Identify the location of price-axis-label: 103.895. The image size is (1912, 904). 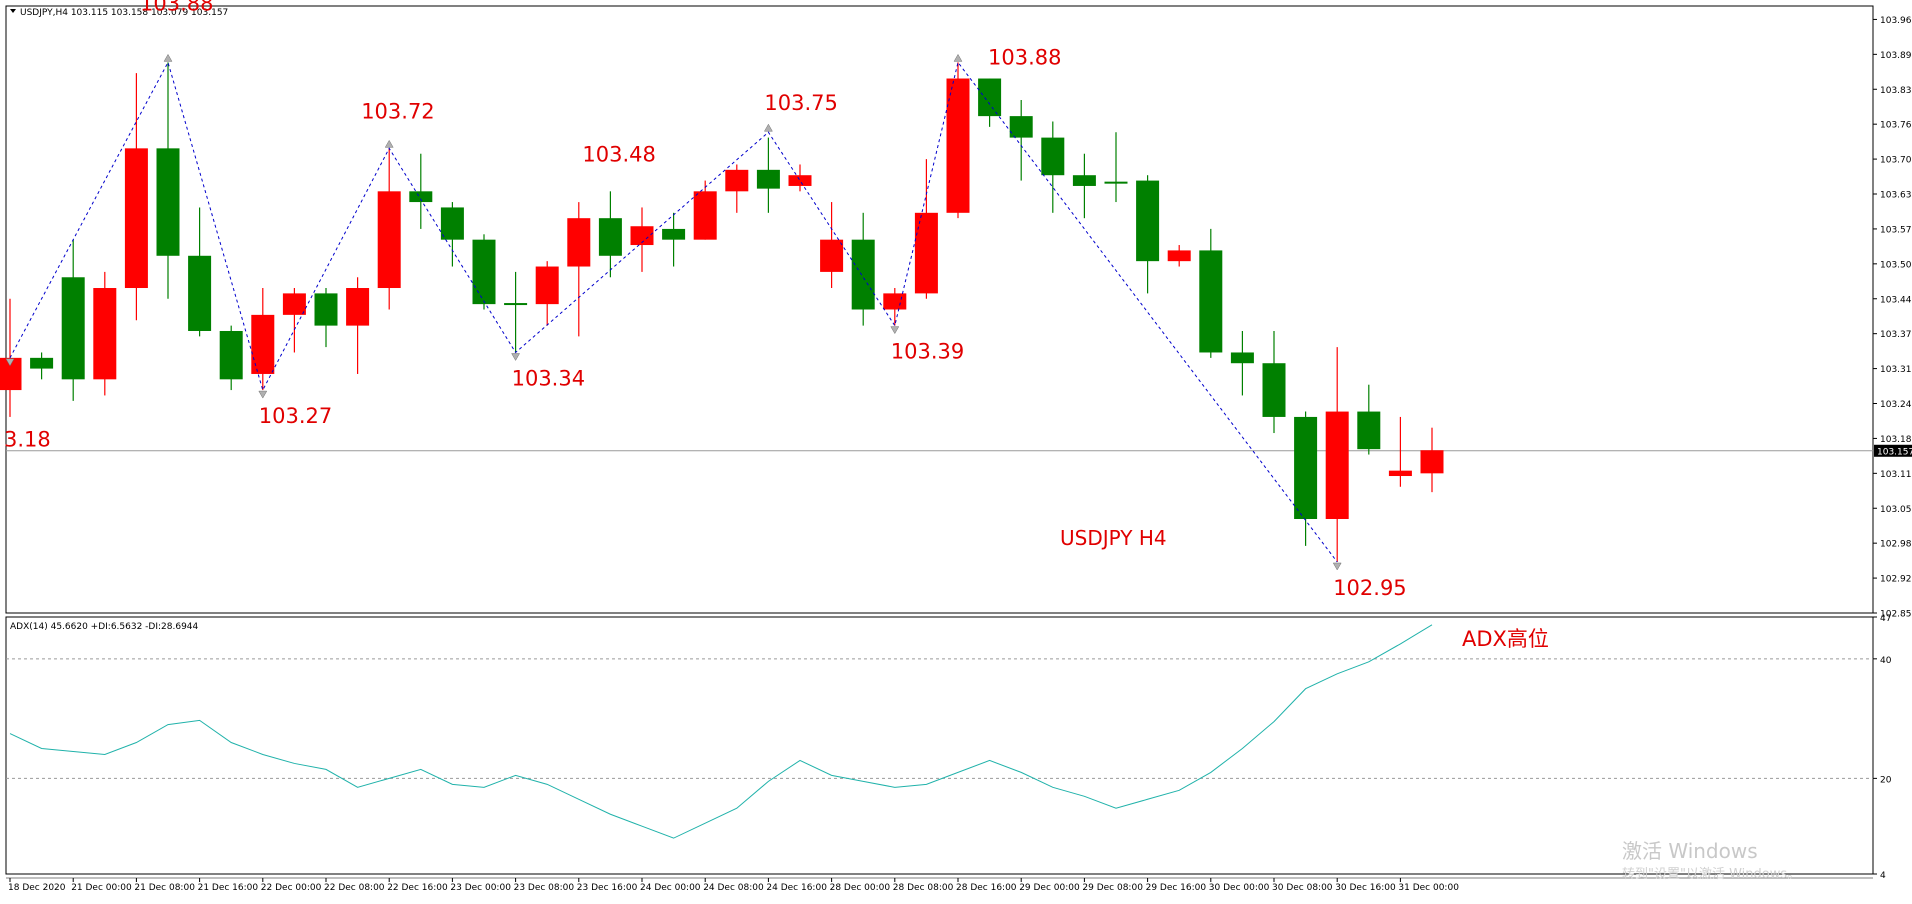
(1896, 56).